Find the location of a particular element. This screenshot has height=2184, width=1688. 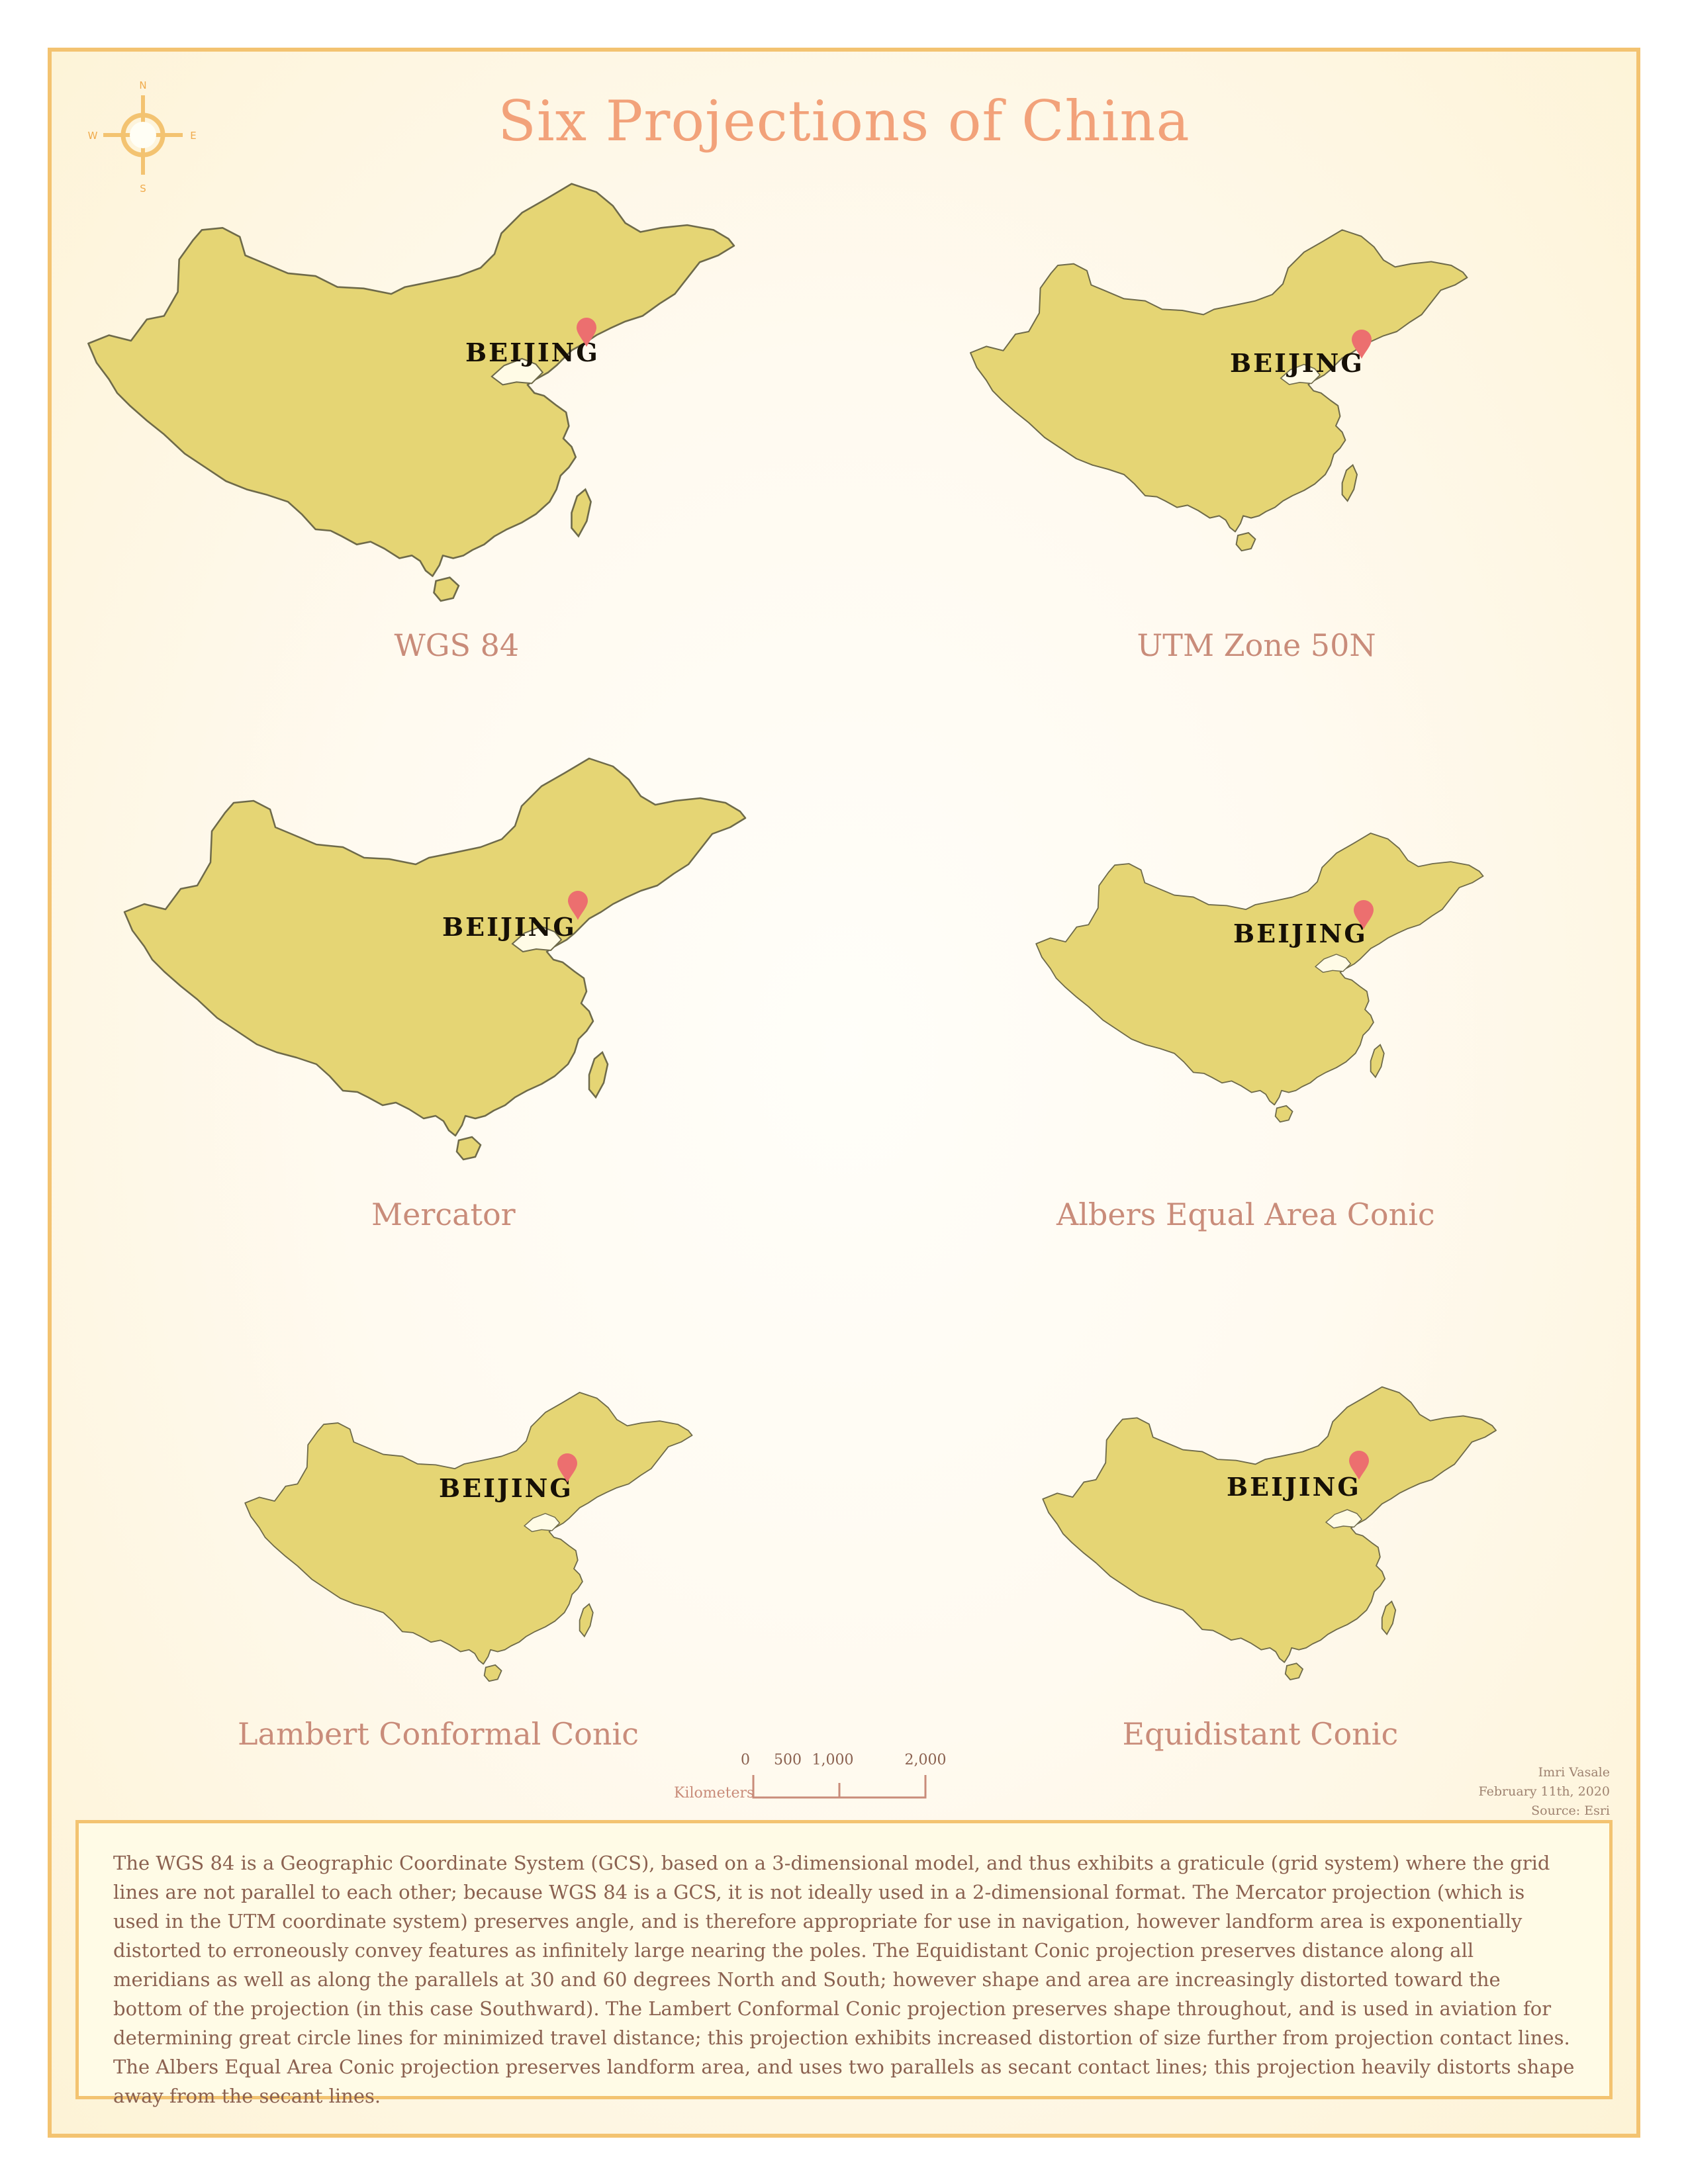

scale-tick-label: 2,000 is located at coordinates (926, 1760).